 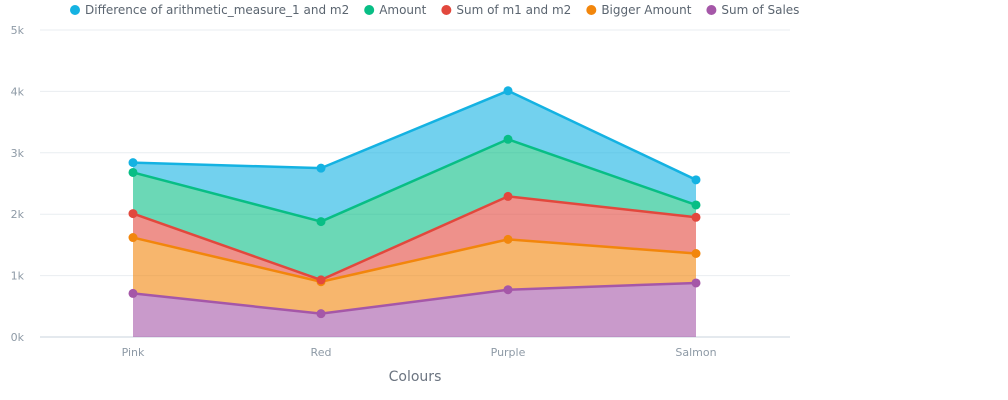 I want to click on x-axis-ticks: Pink Red Purple Salmon, so click(x=419, y=352).